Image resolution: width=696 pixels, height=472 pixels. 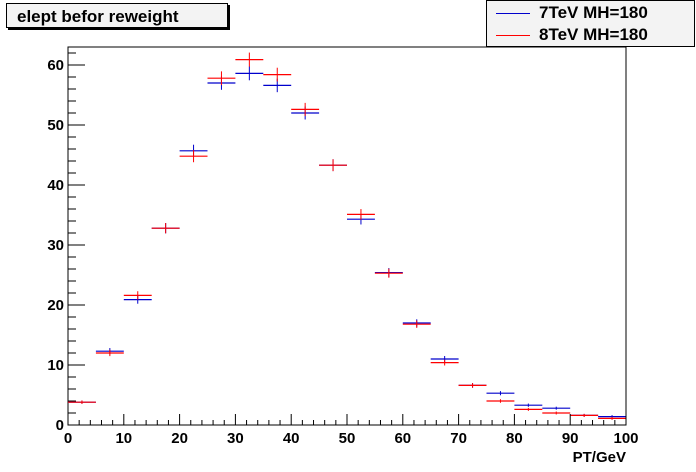 I want to click on y-tick-label: 40, so click(x=55, y=185).